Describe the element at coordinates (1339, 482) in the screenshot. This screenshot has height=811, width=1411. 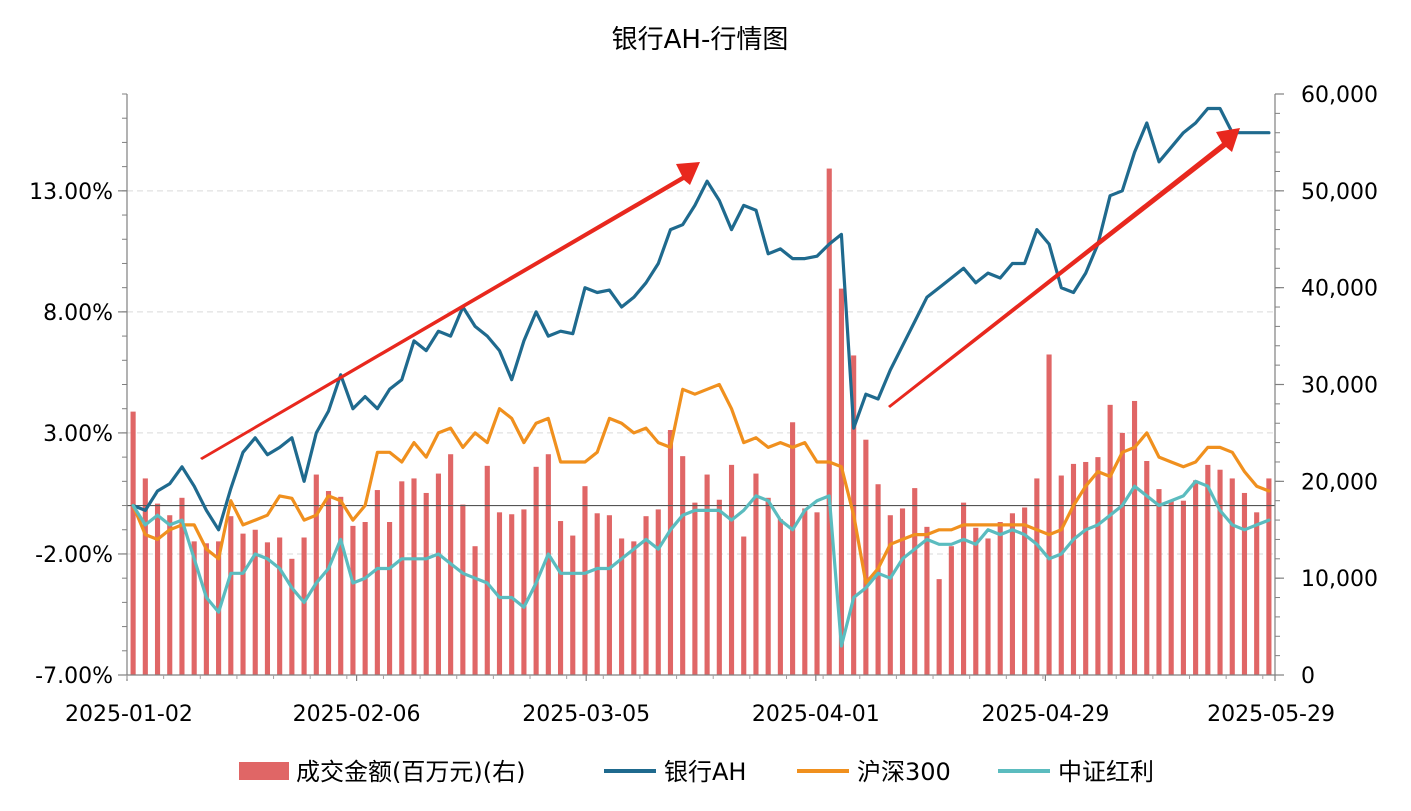
I see `right-tick-label-2: 20,000` at that location.